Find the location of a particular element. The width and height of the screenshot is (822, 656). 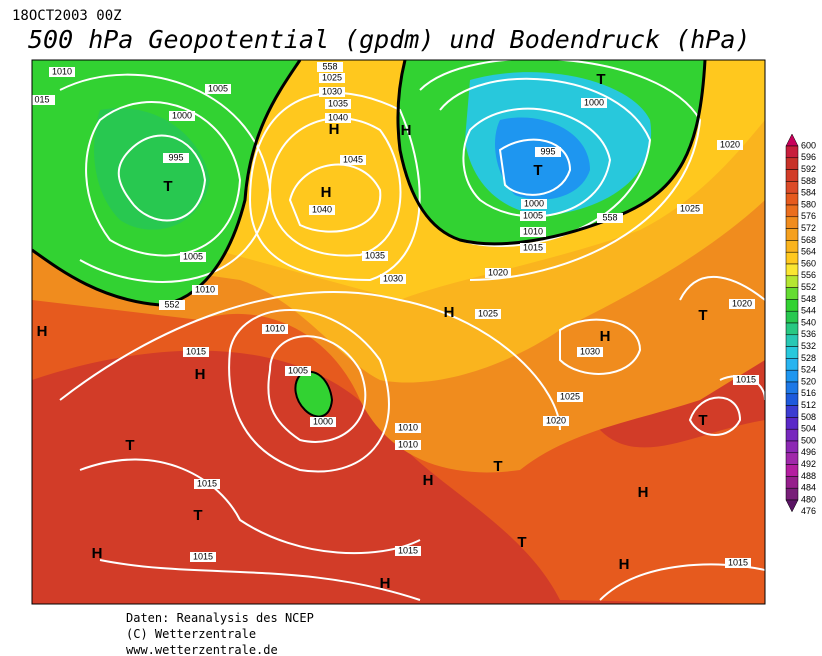

isobar-label: 1045 is located at coordinates (353, 159).